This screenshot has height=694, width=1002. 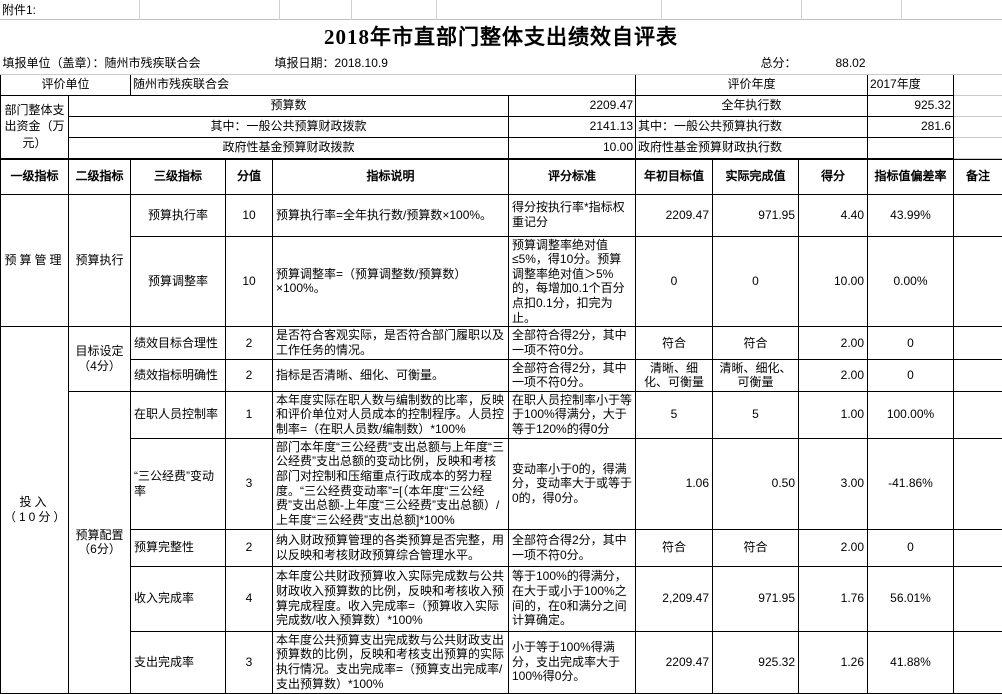 What do you see at coordinates (391, 215) in the screenshot?
I see `cell-description: 预算执行率=全年执行数/预算数×100%。` at bounding box center [391, 215].